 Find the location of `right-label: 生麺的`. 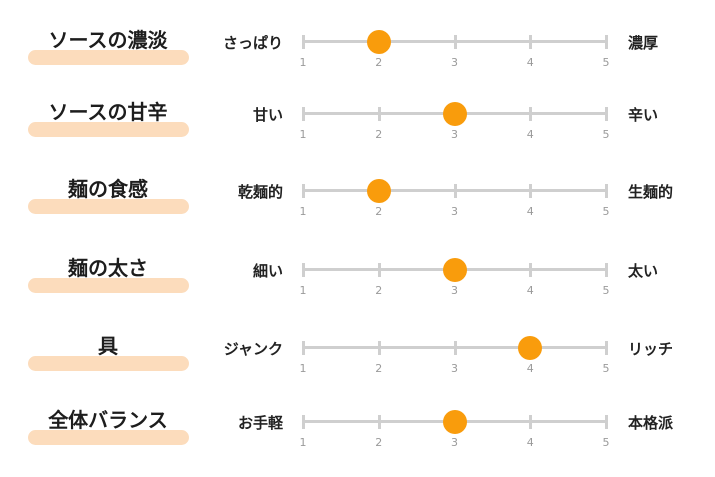

right-label: 生麺的 is located at coordinates (651, 192).